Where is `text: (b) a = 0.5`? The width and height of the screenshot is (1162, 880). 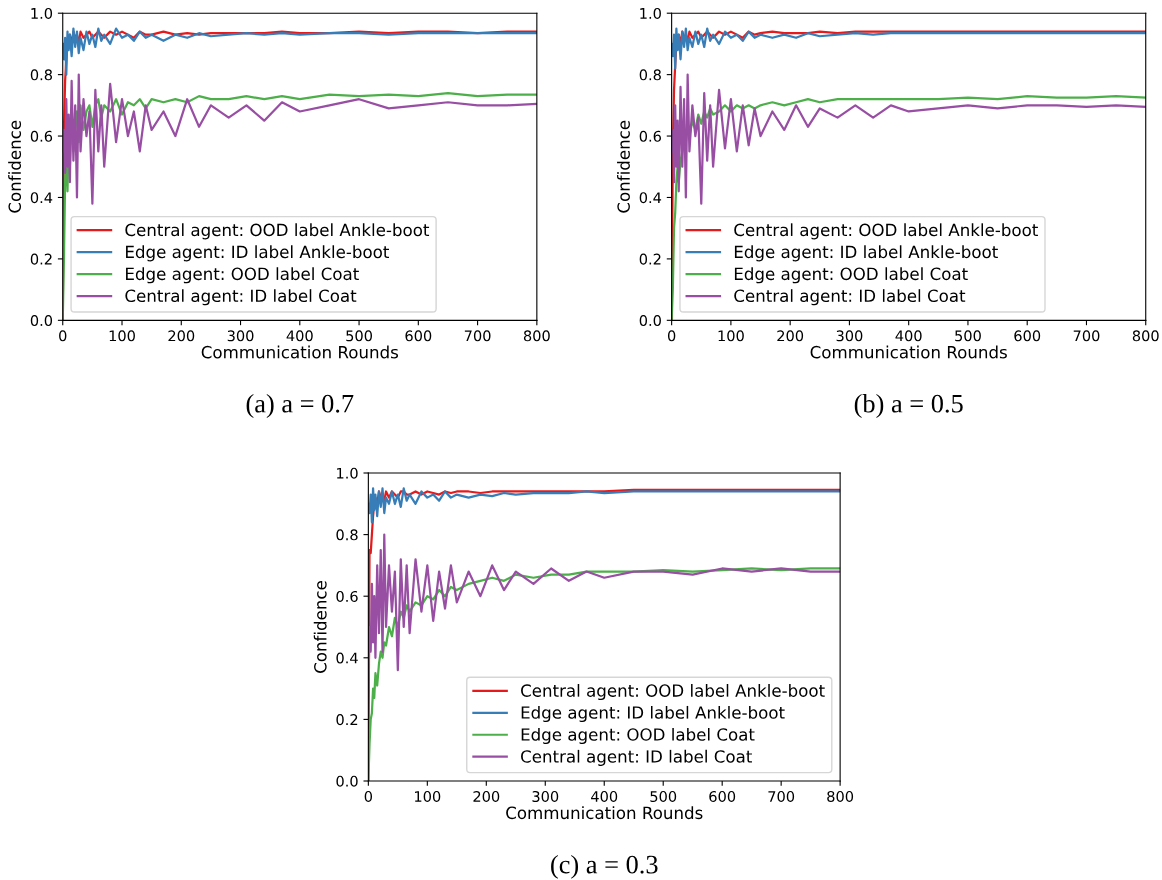
text: (b) a = 0.5 is located at coordinates (908, 406).